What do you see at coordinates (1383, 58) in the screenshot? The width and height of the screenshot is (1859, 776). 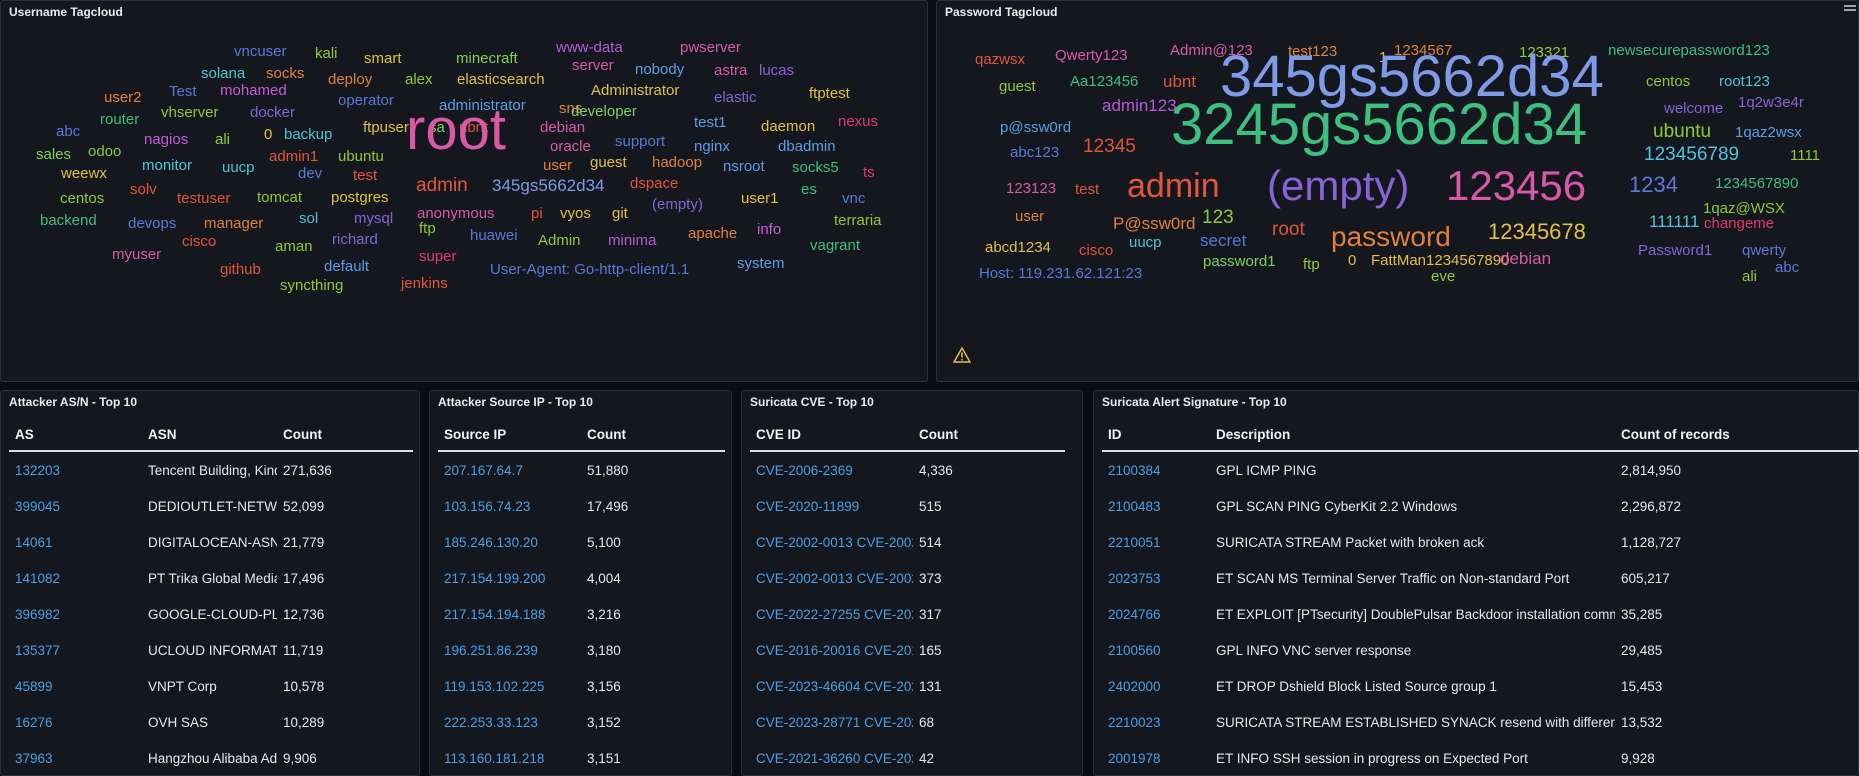 I see `tag-word: 1` at bounding box center [1383, 58].